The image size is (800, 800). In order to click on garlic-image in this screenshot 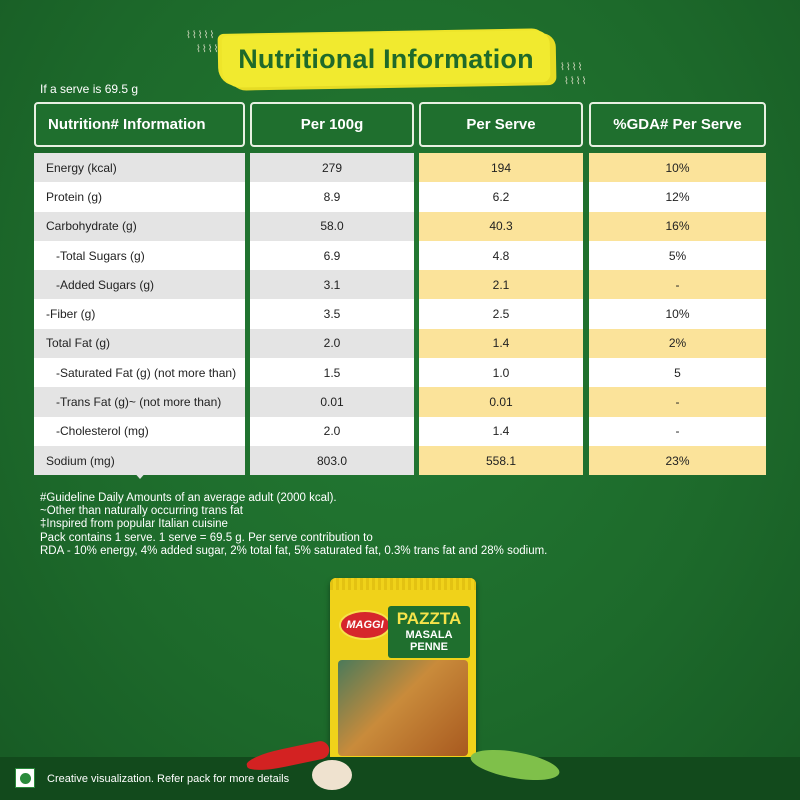, I will do `click(332, 775)`.